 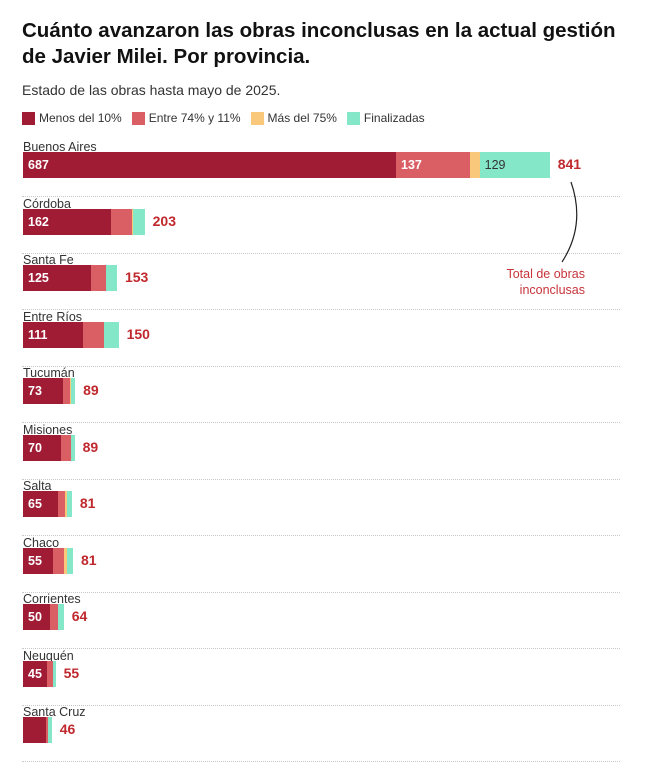 What do you see at coordinates (67, 729) in the screenshot?
I see `total-value-label: 46` at bounding box center [67, 729].